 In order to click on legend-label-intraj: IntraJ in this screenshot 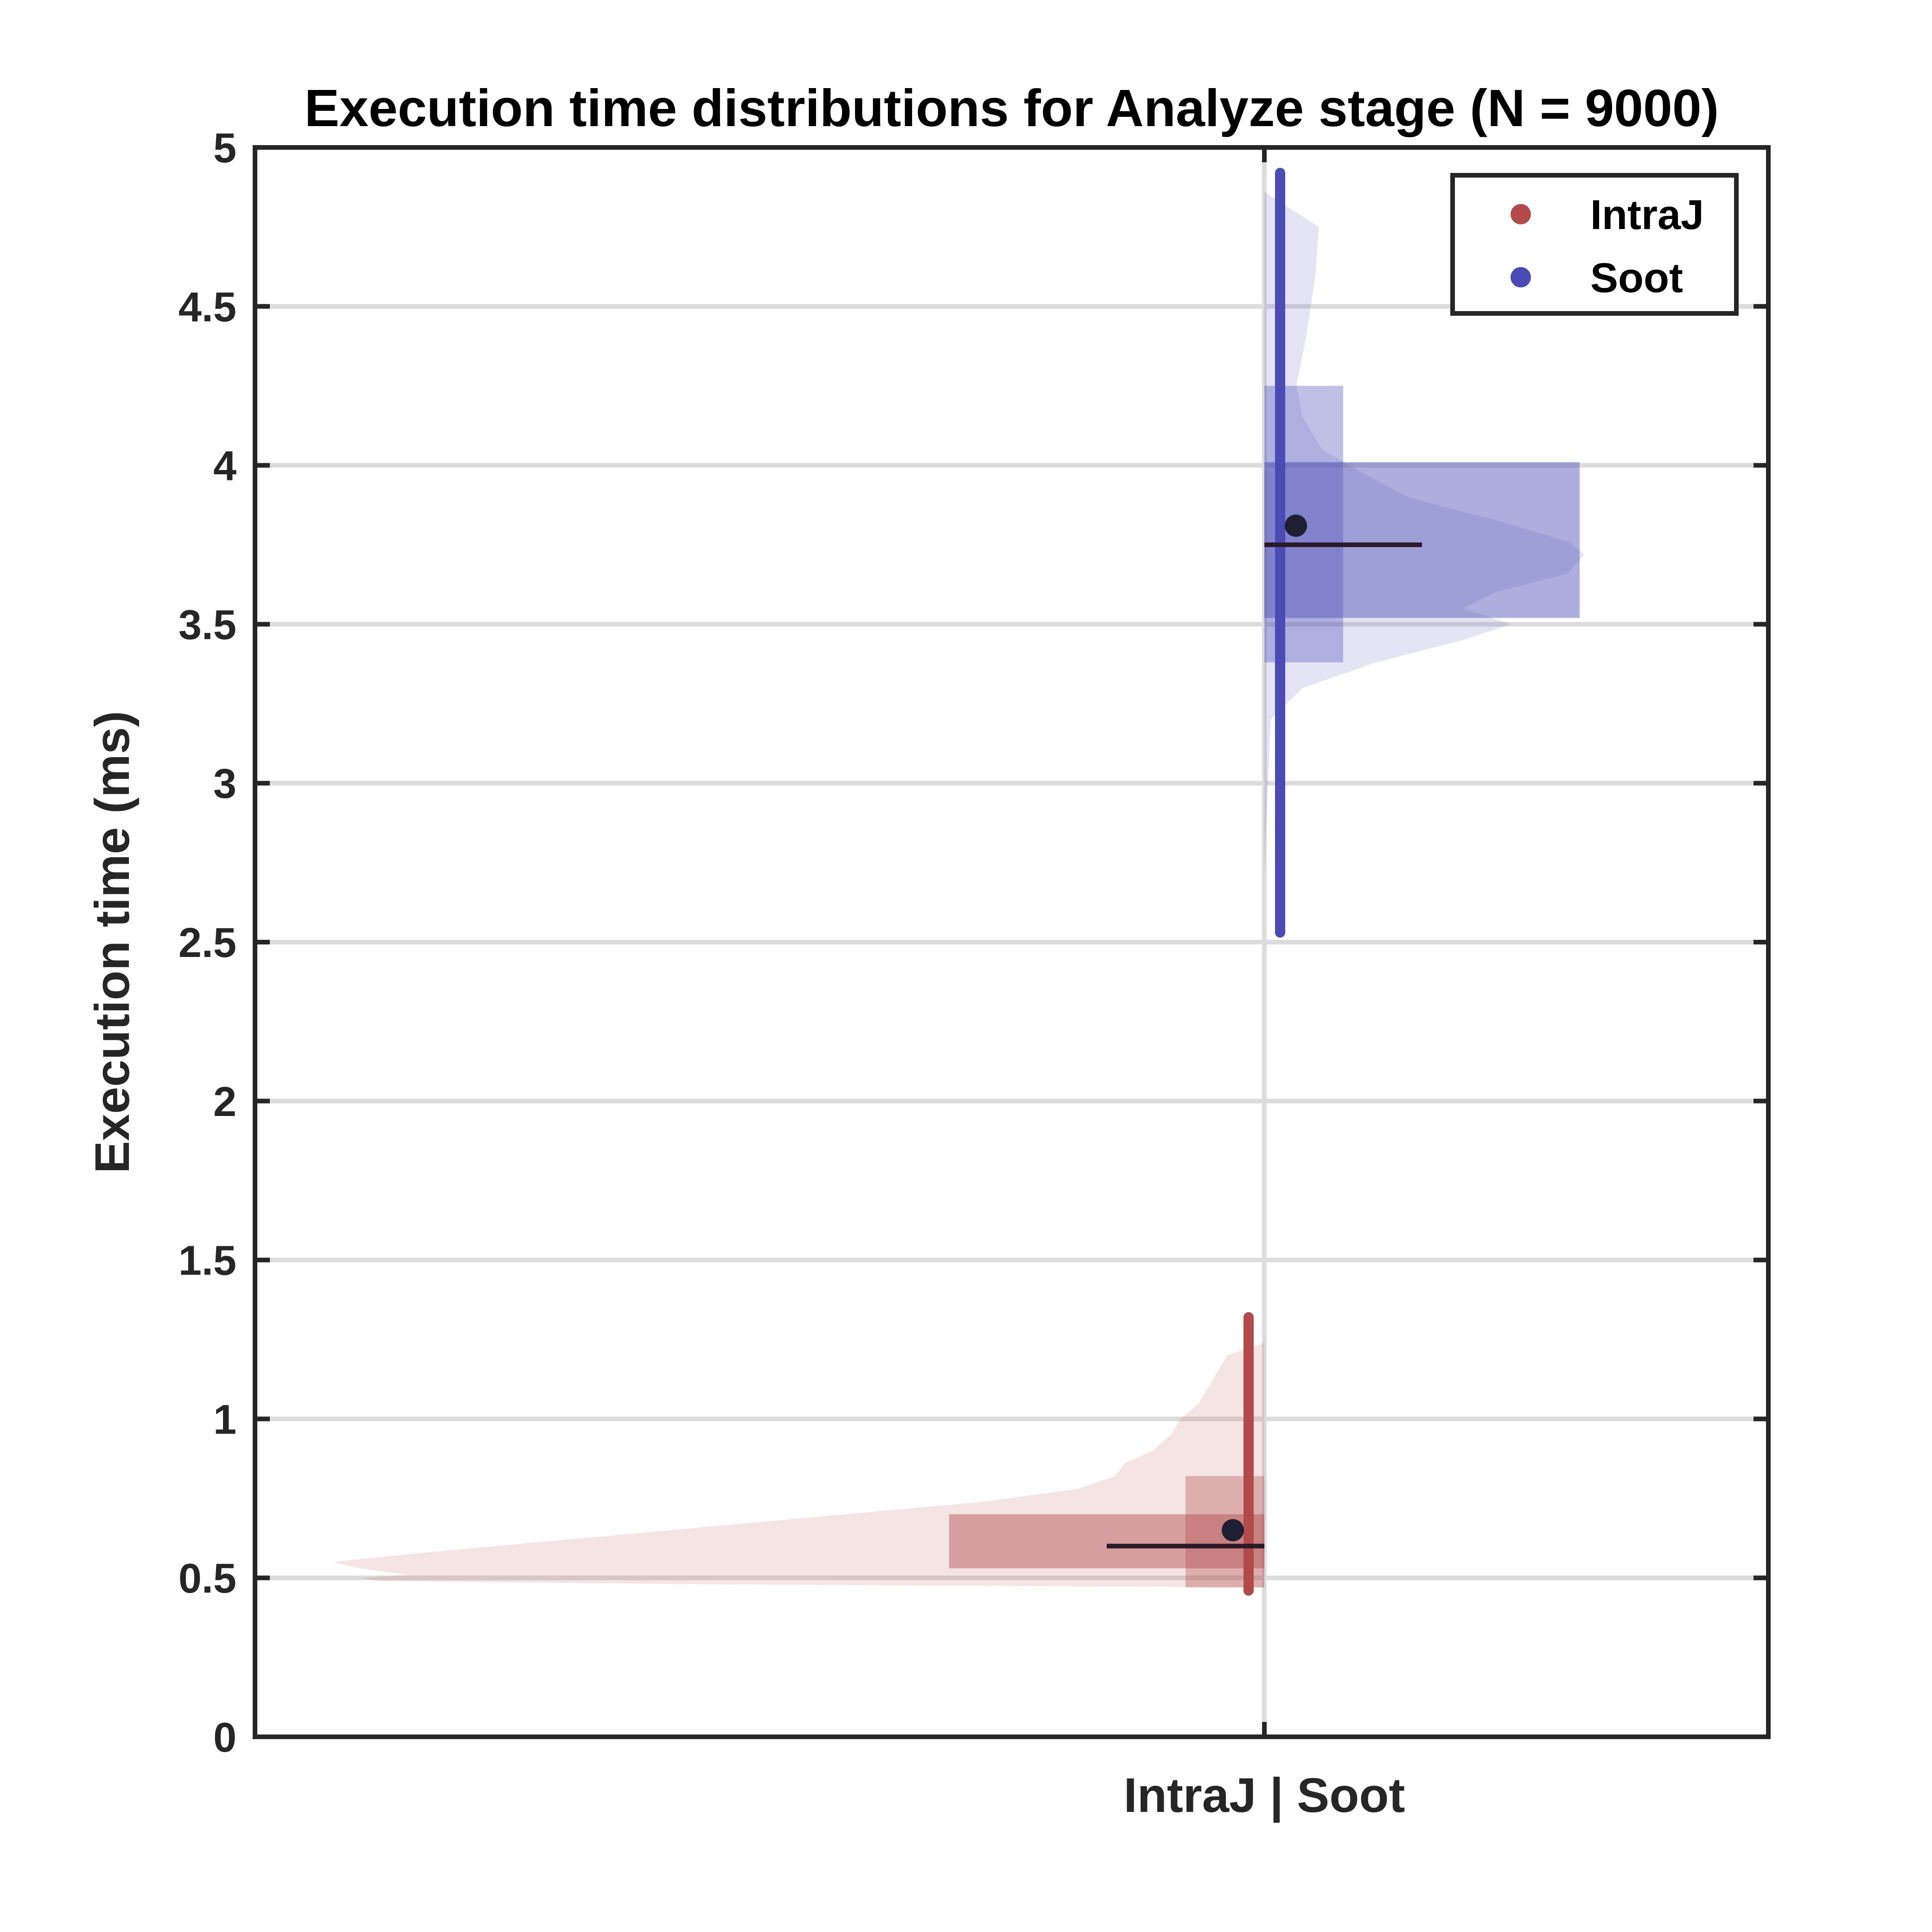, I will do `click(1647, 215)`.